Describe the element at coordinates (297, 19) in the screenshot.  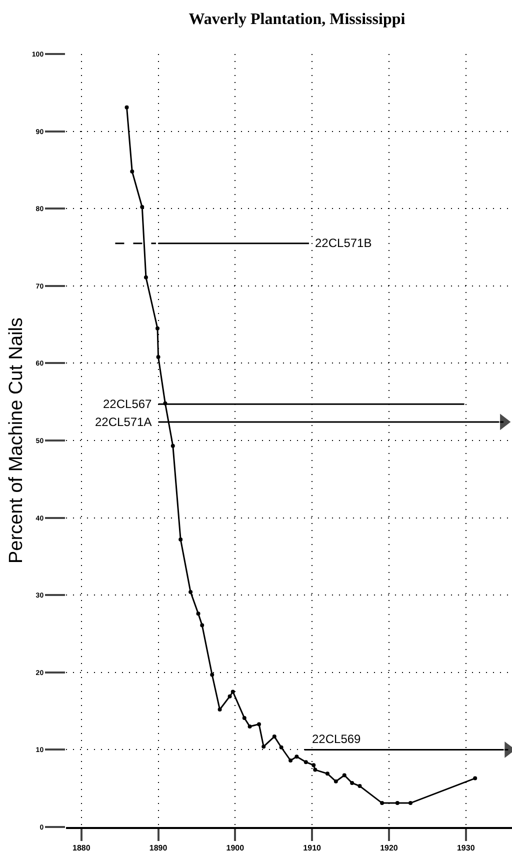
I see `chart-title: Waverly Plantation, Mississippi` at that location.